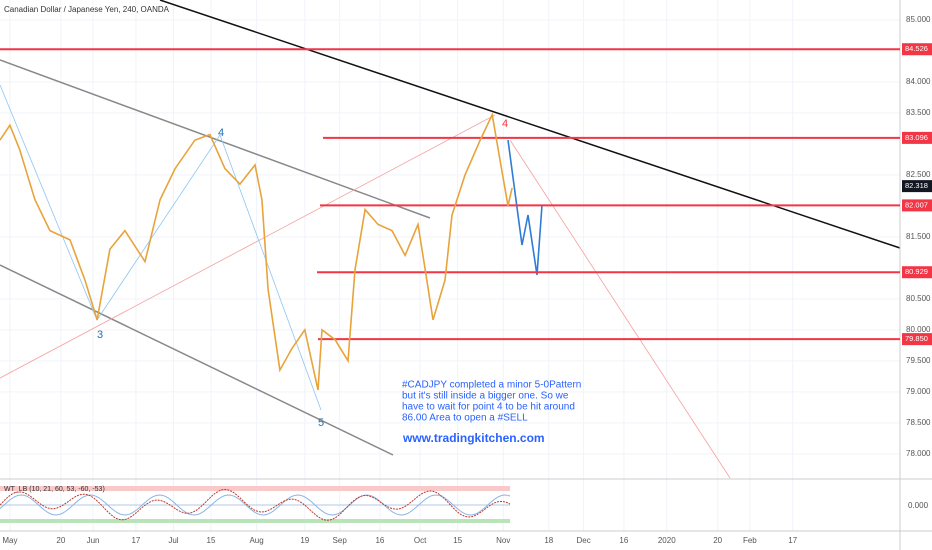 The image size is (932, 550). Describe the element at coordinates (256, 540) in the screenshot. I see `x-tick-label: Aug` at that location.